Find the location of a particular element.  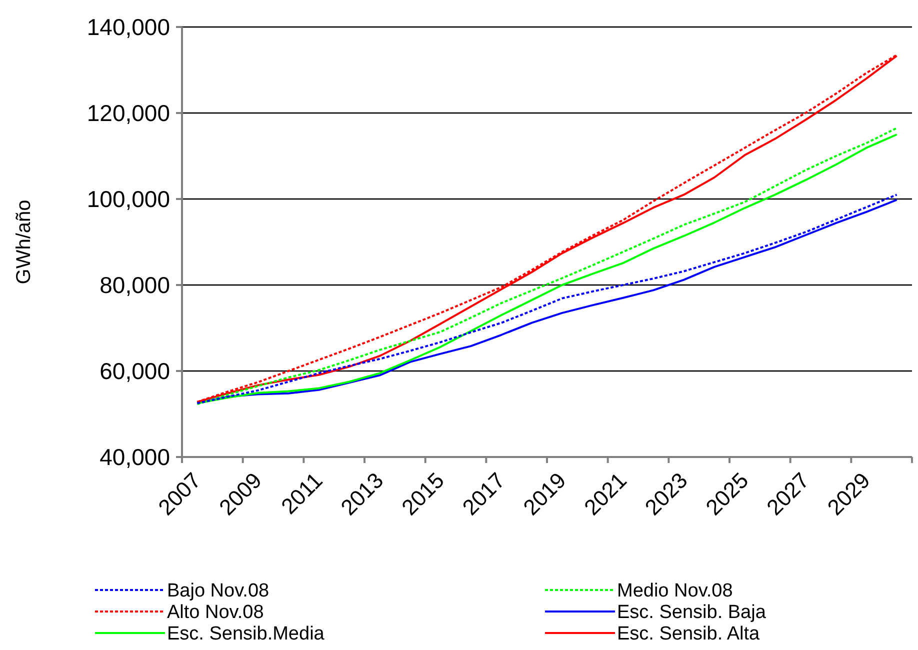

y-tick-label: 40,000 is located at coordinates (135, 457).